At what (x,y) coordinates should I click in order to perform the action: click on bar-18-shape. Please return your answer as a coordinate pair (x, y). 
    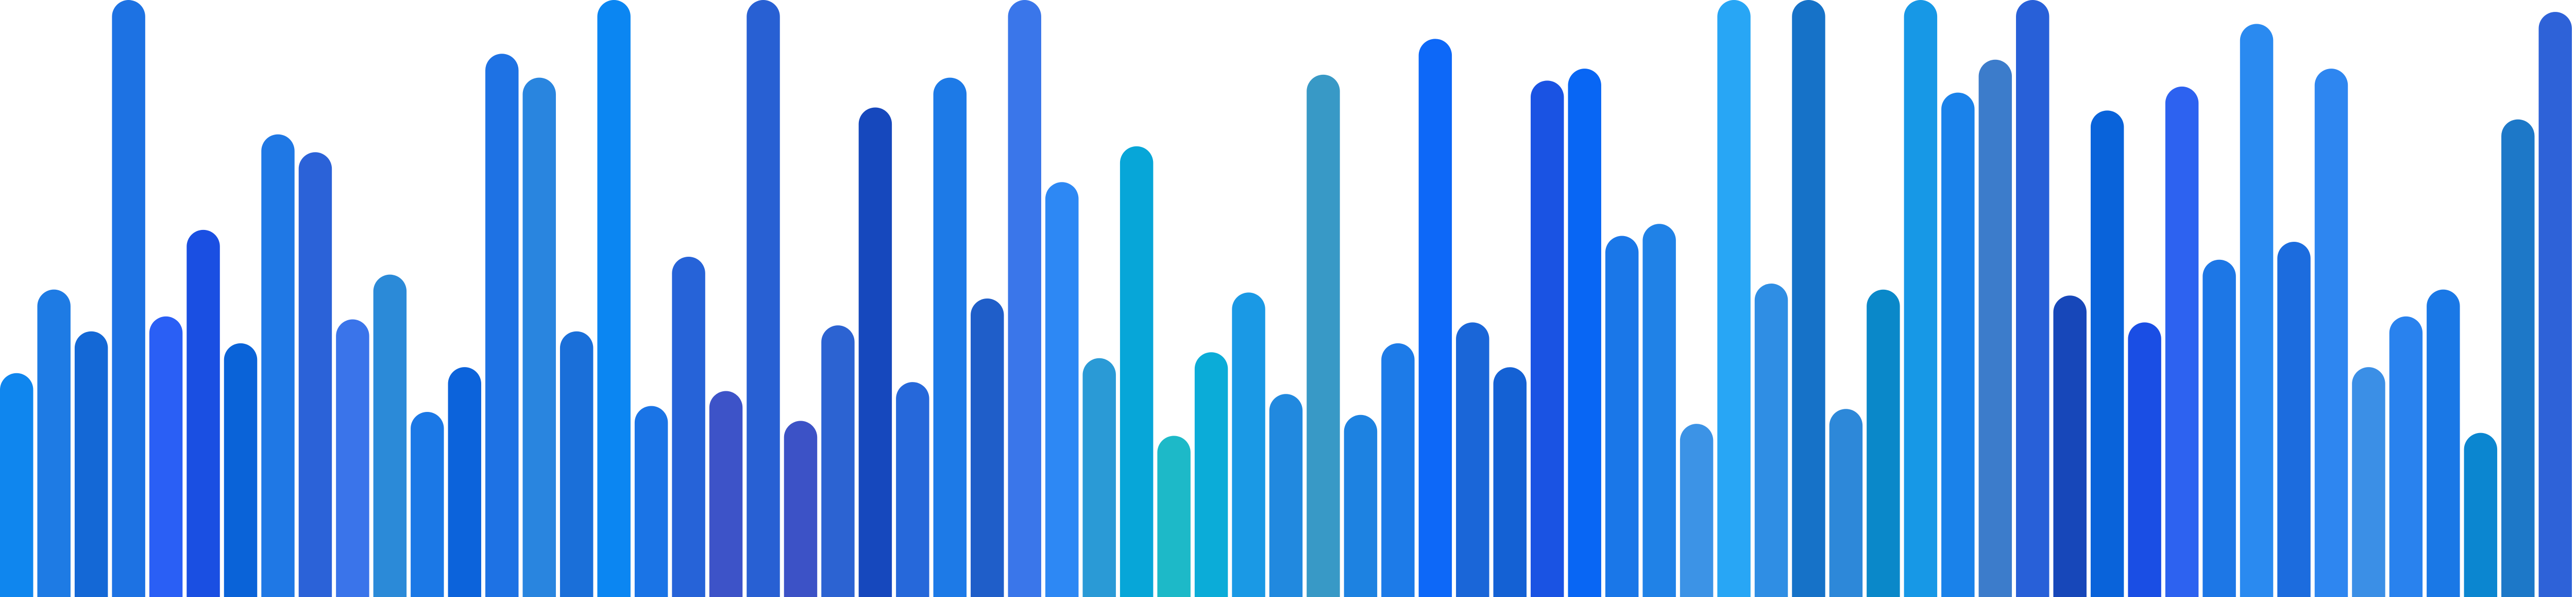
    Looking at the image, I should click on (651, 501).